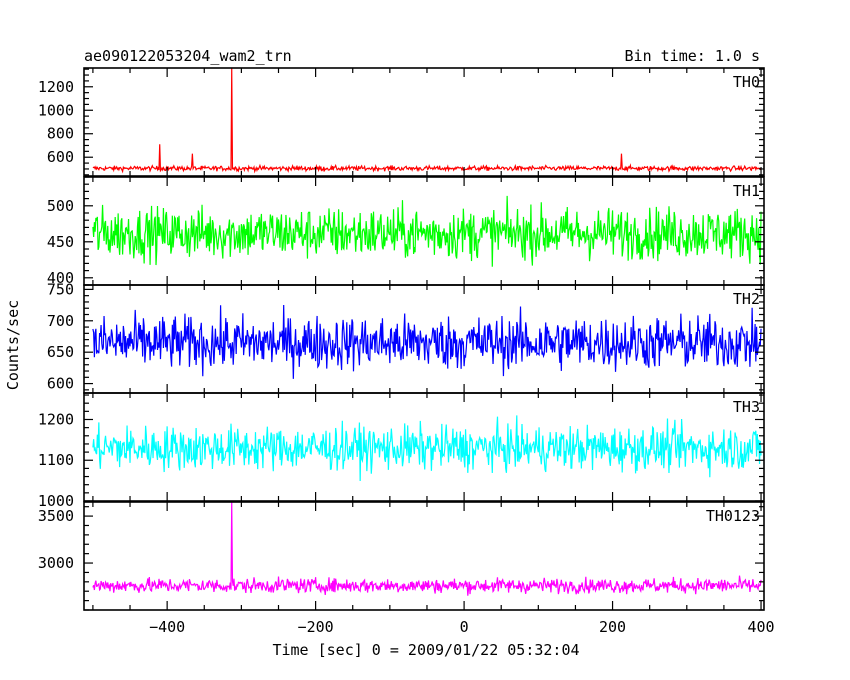 Image resolution: width=850 pixels, height=680 pixels. I want to click on x-axis-title: Time [sec] 0 = 2009/01/22 05:32:04, so click(425, 650).